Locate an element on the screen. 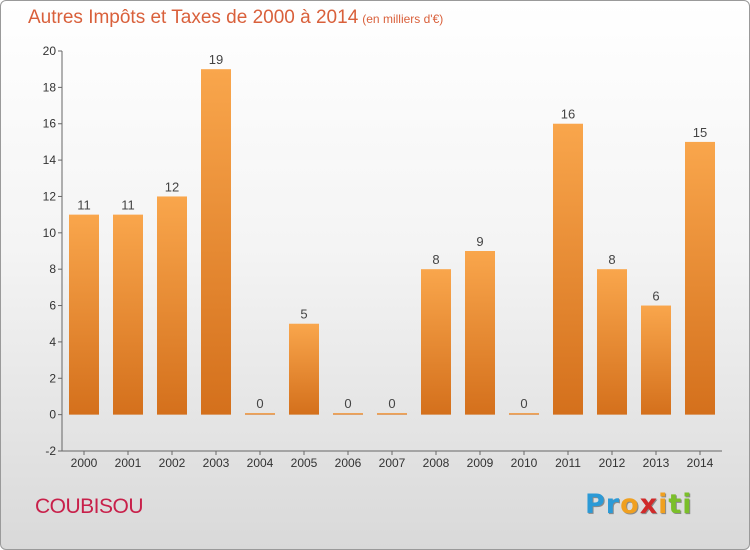 This screenshot has width=750, height=550. x-tick-label: 2006 is located at coordinates (348, 463).